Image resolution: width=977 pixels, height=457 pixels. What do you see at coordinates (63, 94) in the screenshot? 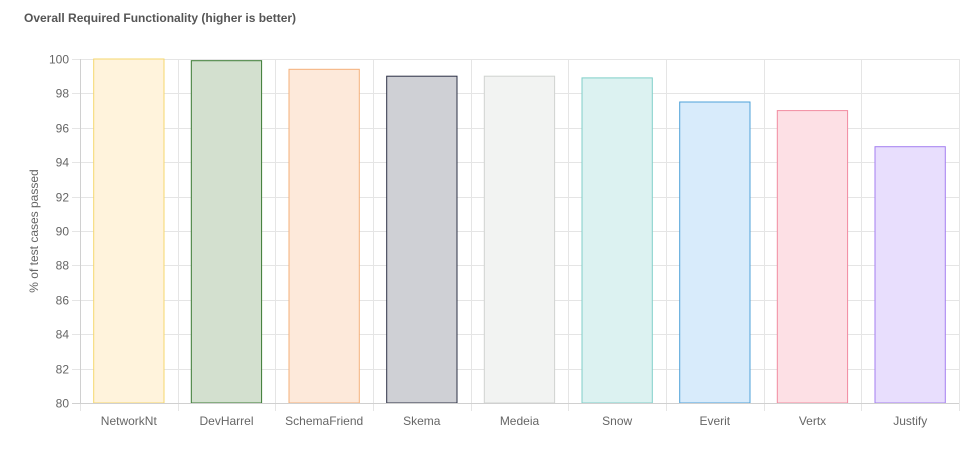
I see `y-tick-label: 98` at bounding box center [63, 94].